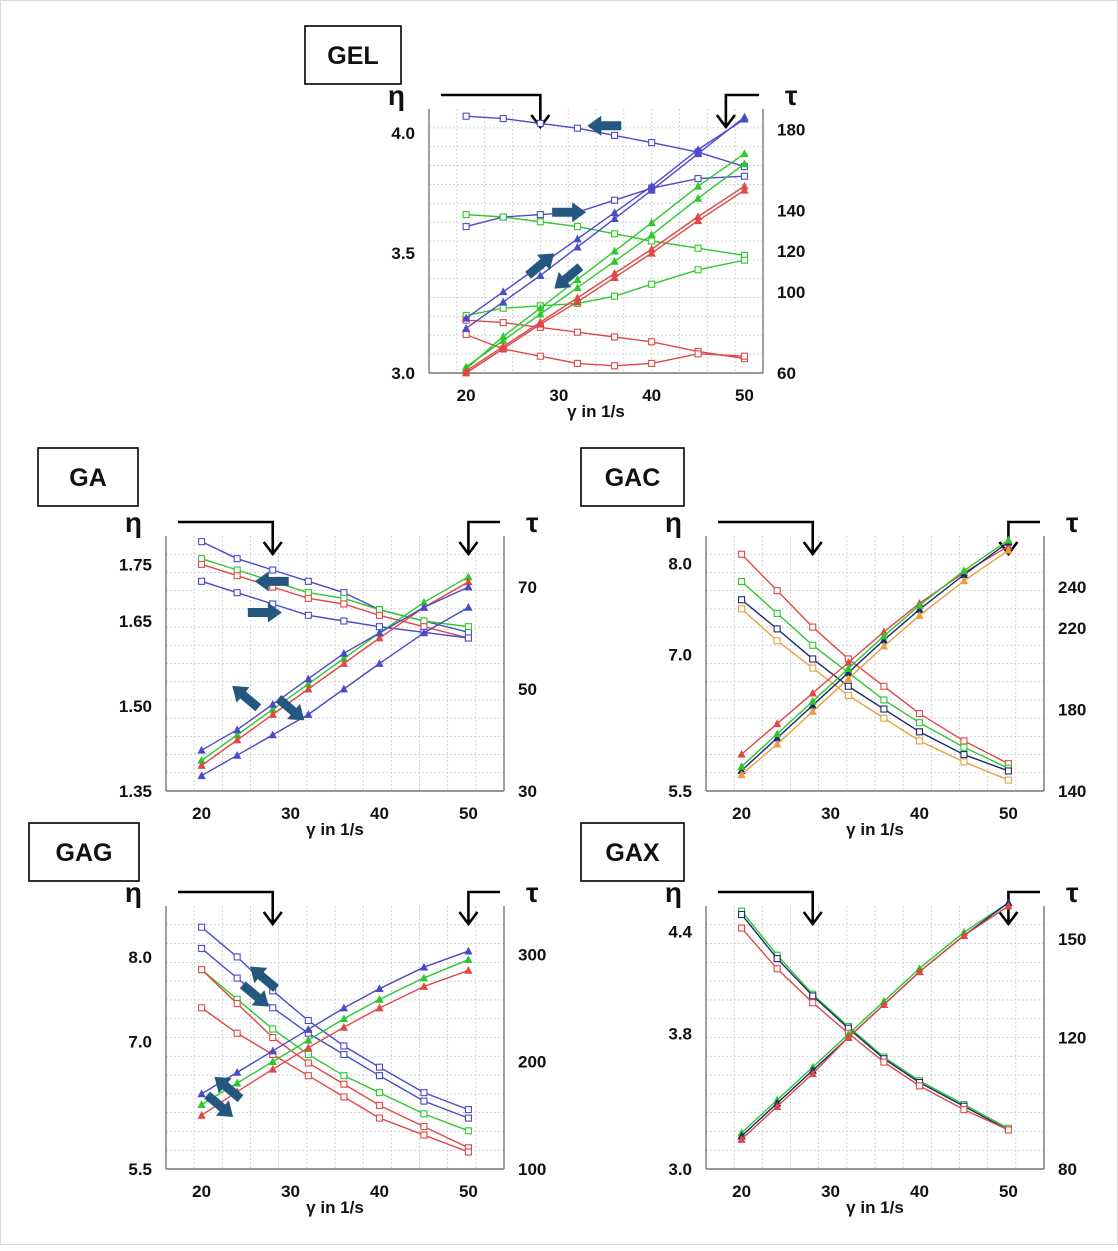  Describe the element at coordinates (287, 1019) in the screenshot. I see `panel-3: GAG η τ 5.5 7.0 8.0 100 200 300 20 30 40 50 γ in 1/s` at that location.